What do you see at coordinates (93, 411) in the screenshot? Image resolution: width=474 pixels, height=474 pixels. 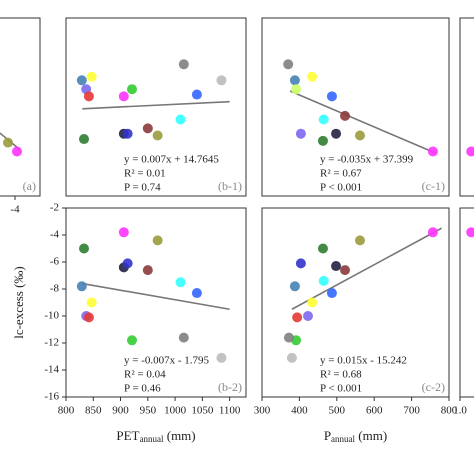 I see `x-tick-label: 850` at bounding box center [93, 411].